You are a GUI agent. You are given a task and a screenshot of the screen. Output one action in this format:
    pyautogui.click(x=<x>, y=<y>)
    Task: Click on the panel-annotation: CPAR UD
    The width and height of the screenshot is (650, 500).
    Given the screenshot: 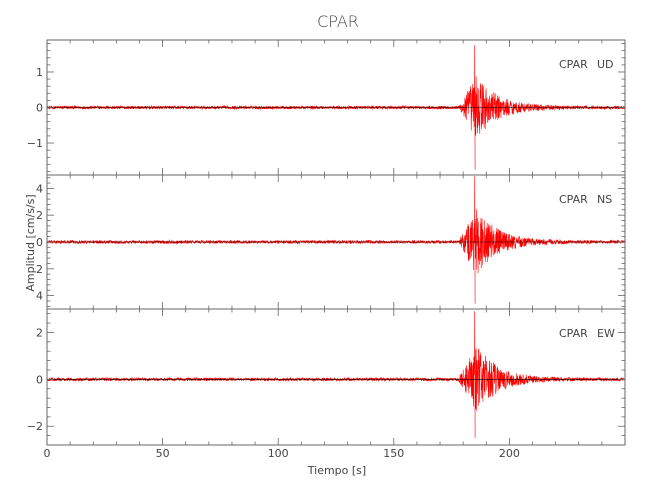 What is the action you would take?
    pyautogui.click(x=586, y=64)
    